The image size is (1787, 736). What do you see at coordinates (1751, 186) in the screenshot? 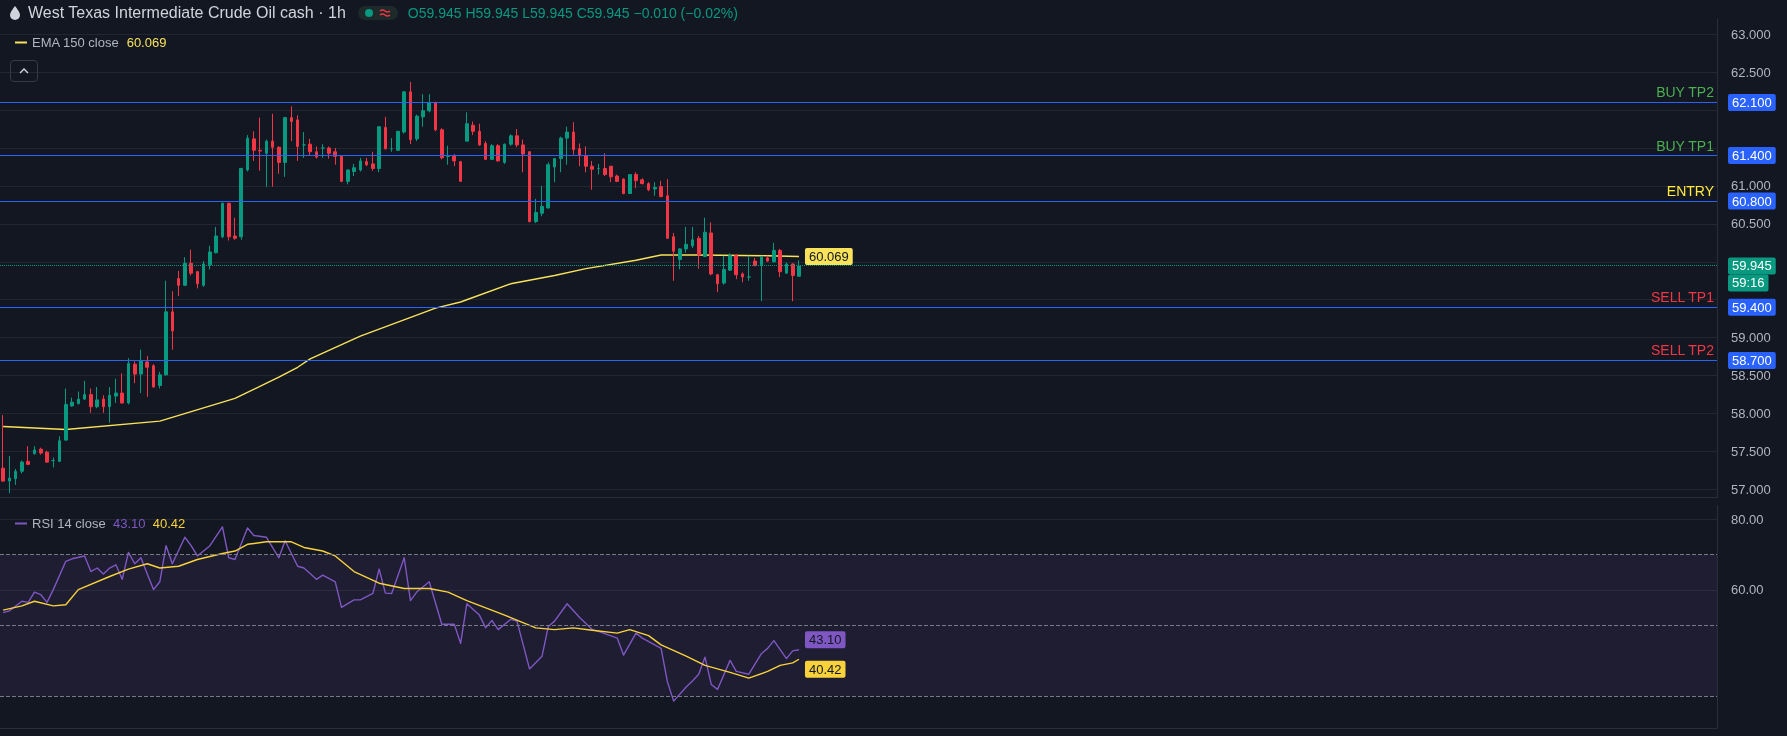
I see `y-tick-label: 61.000` at bounding box center [1751, 186].